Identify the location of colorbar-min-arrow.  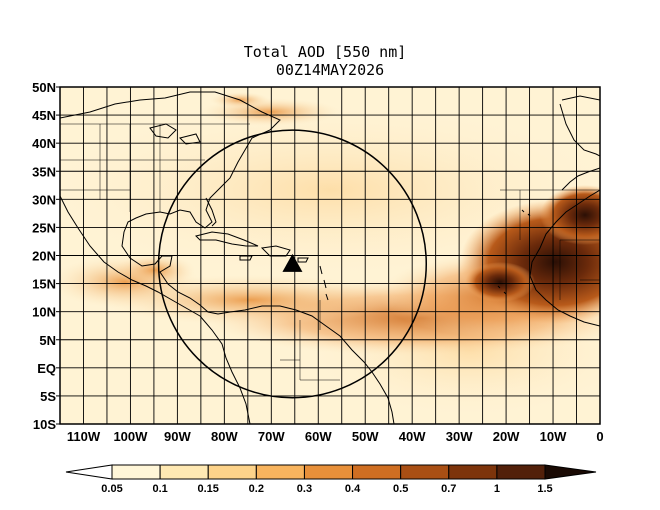
(89, 472).